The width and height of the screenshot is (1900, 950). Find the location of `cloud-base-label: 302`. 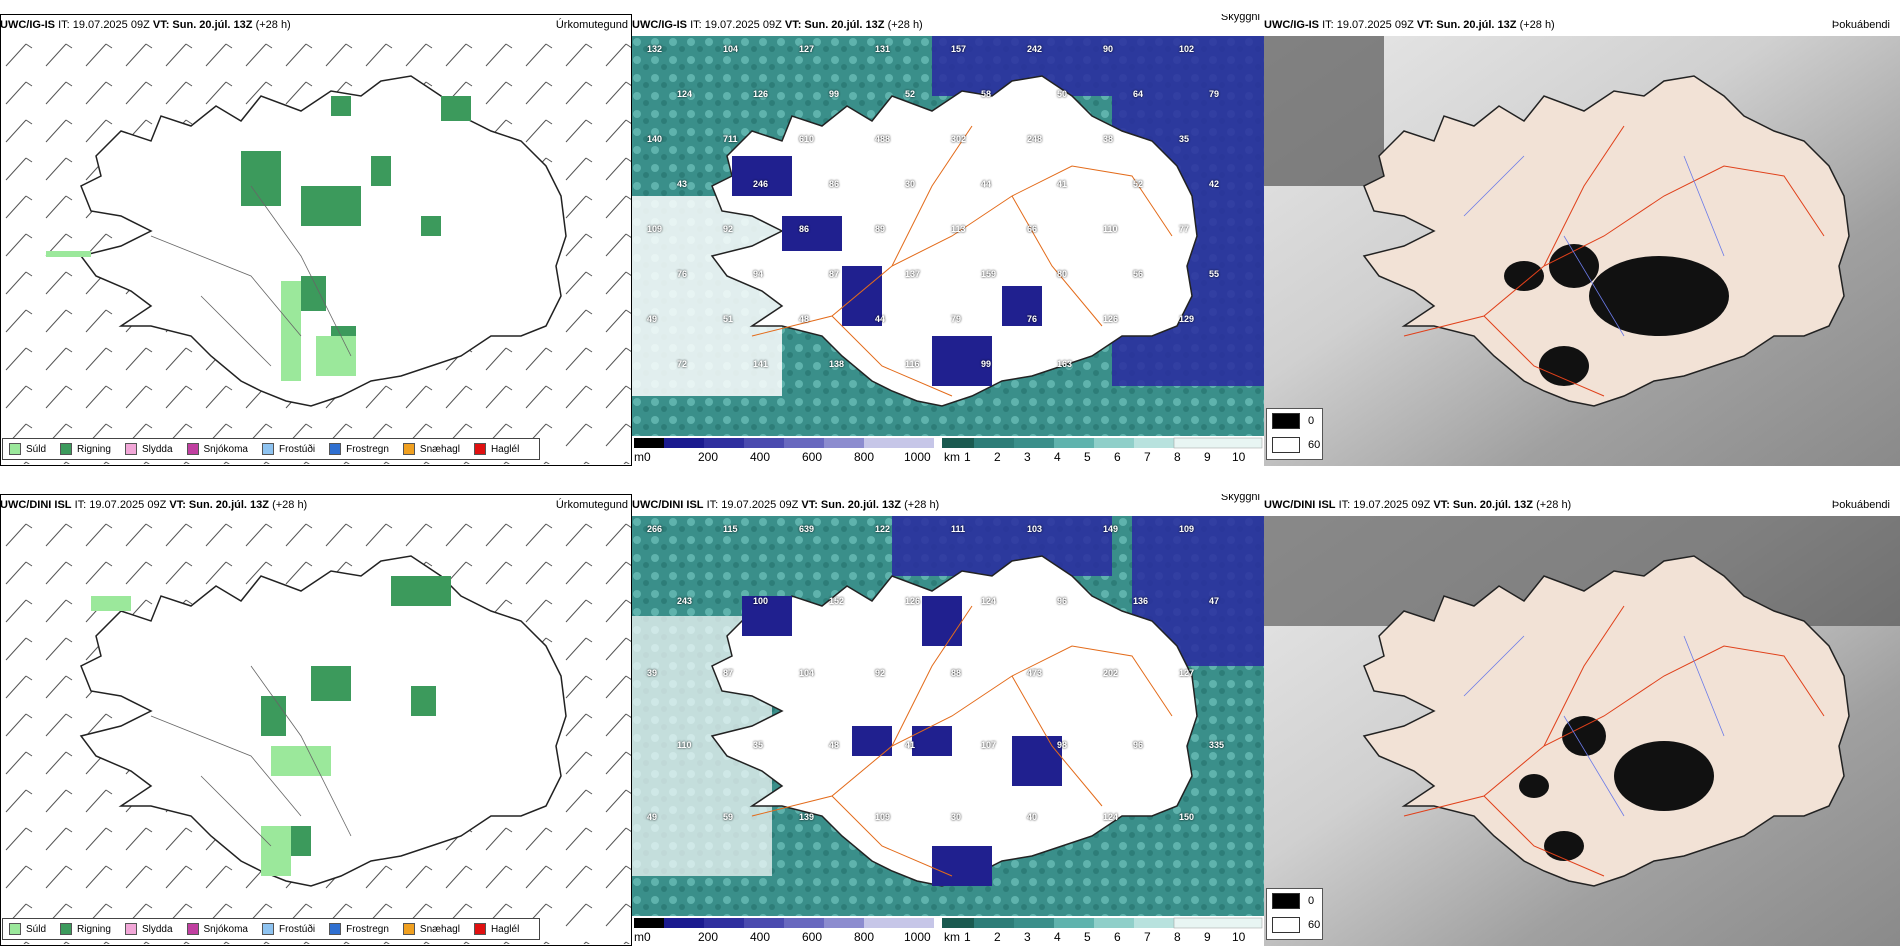

cloud-base-label: 302 is located at coordinates (959, 139).